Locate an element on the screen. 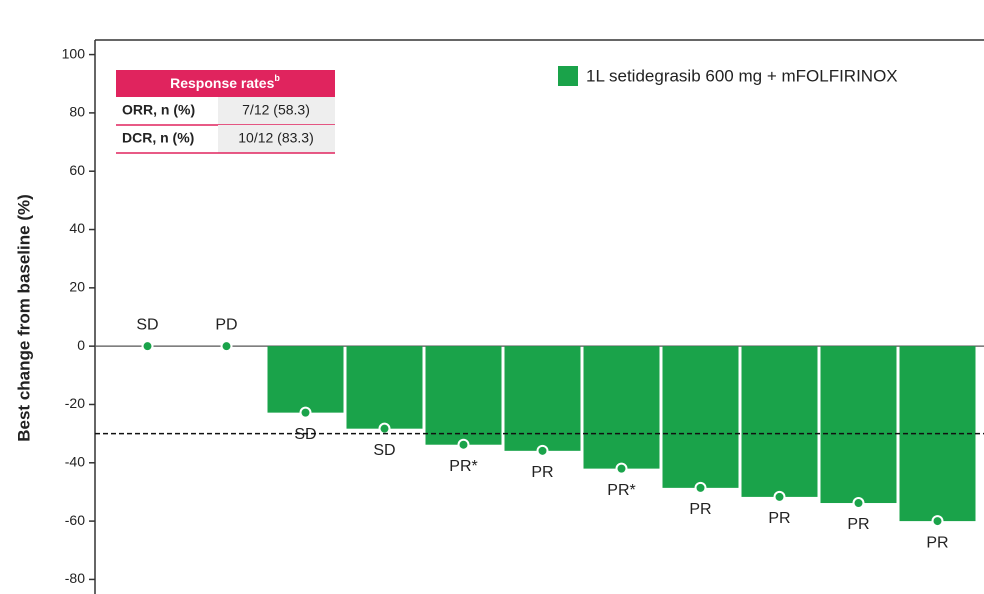 The width and height of the screenshot is (984, 594). y-tick-label: -40 is located at coordinates (75, 461).